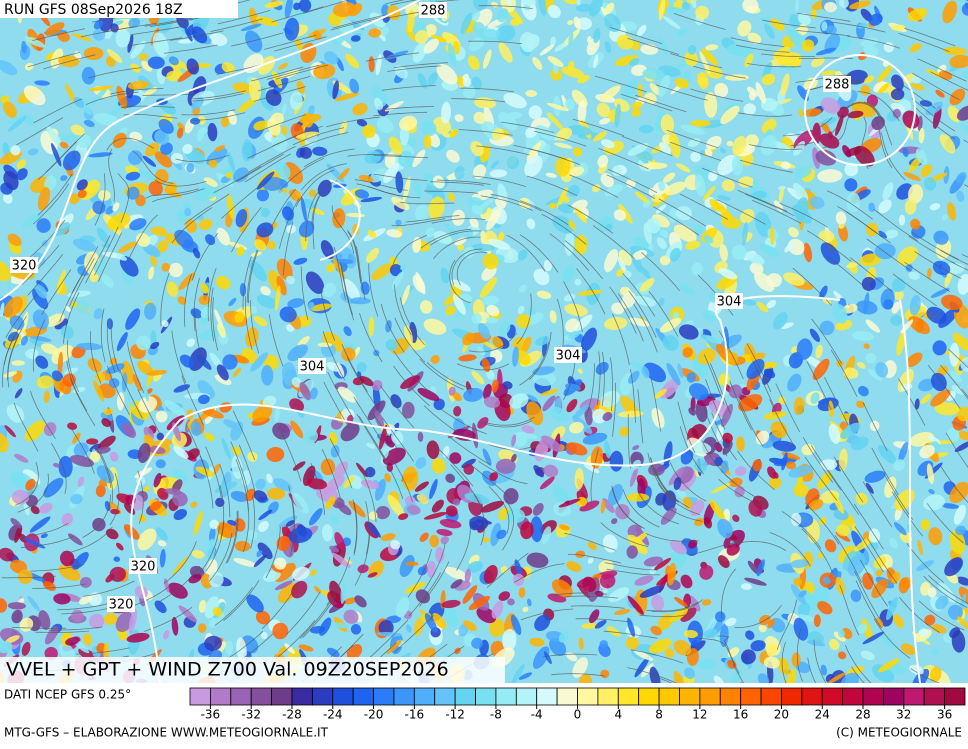 Image resolution: width=968 pixels, height=749 pixels. I want to click on colorbar-tick-label: 0, so click(578, 715).